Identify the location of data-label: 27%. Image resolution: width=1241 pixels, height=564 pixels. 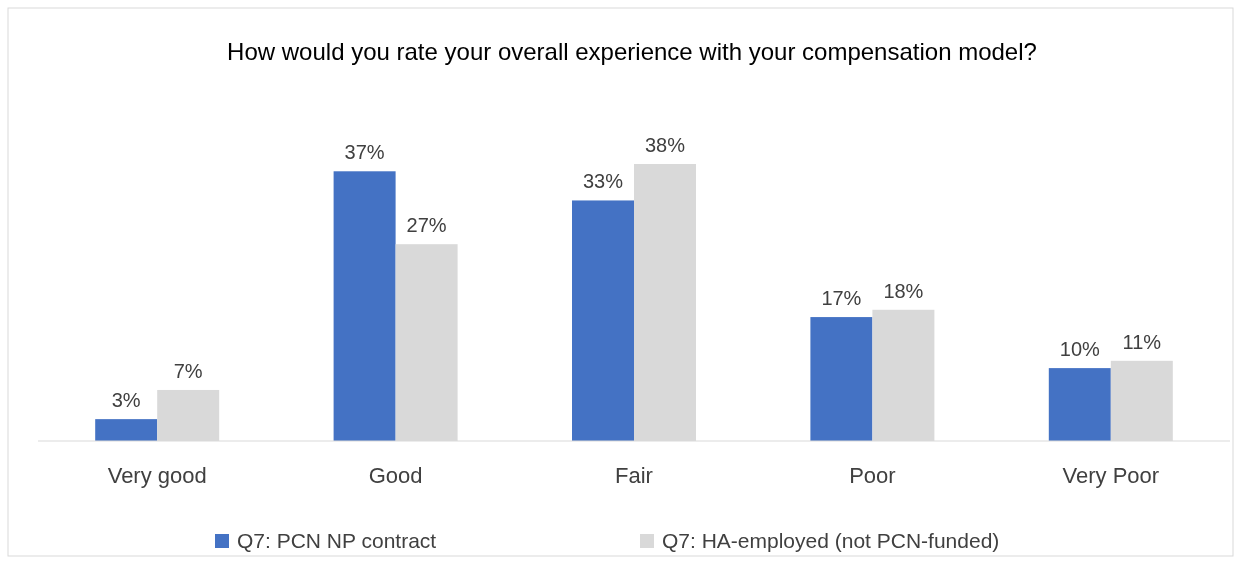
(426, 225).